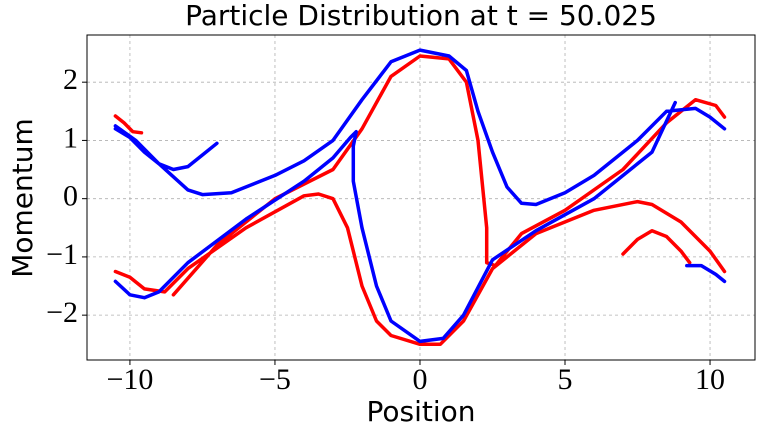 The height and width of the screenshot is (436, 762). I want to click on x-axis-label: Position, so click(420, 411).